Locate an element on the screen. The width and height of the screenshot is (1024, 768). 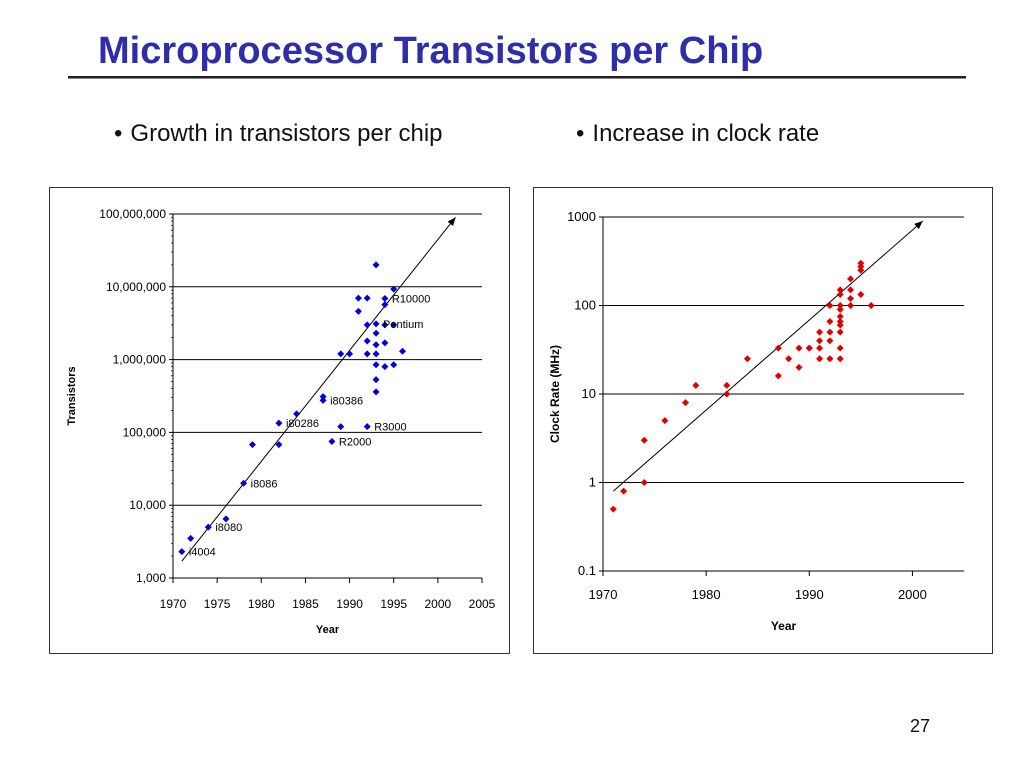
point-label: R3000 is located at coordinates (390, 428).